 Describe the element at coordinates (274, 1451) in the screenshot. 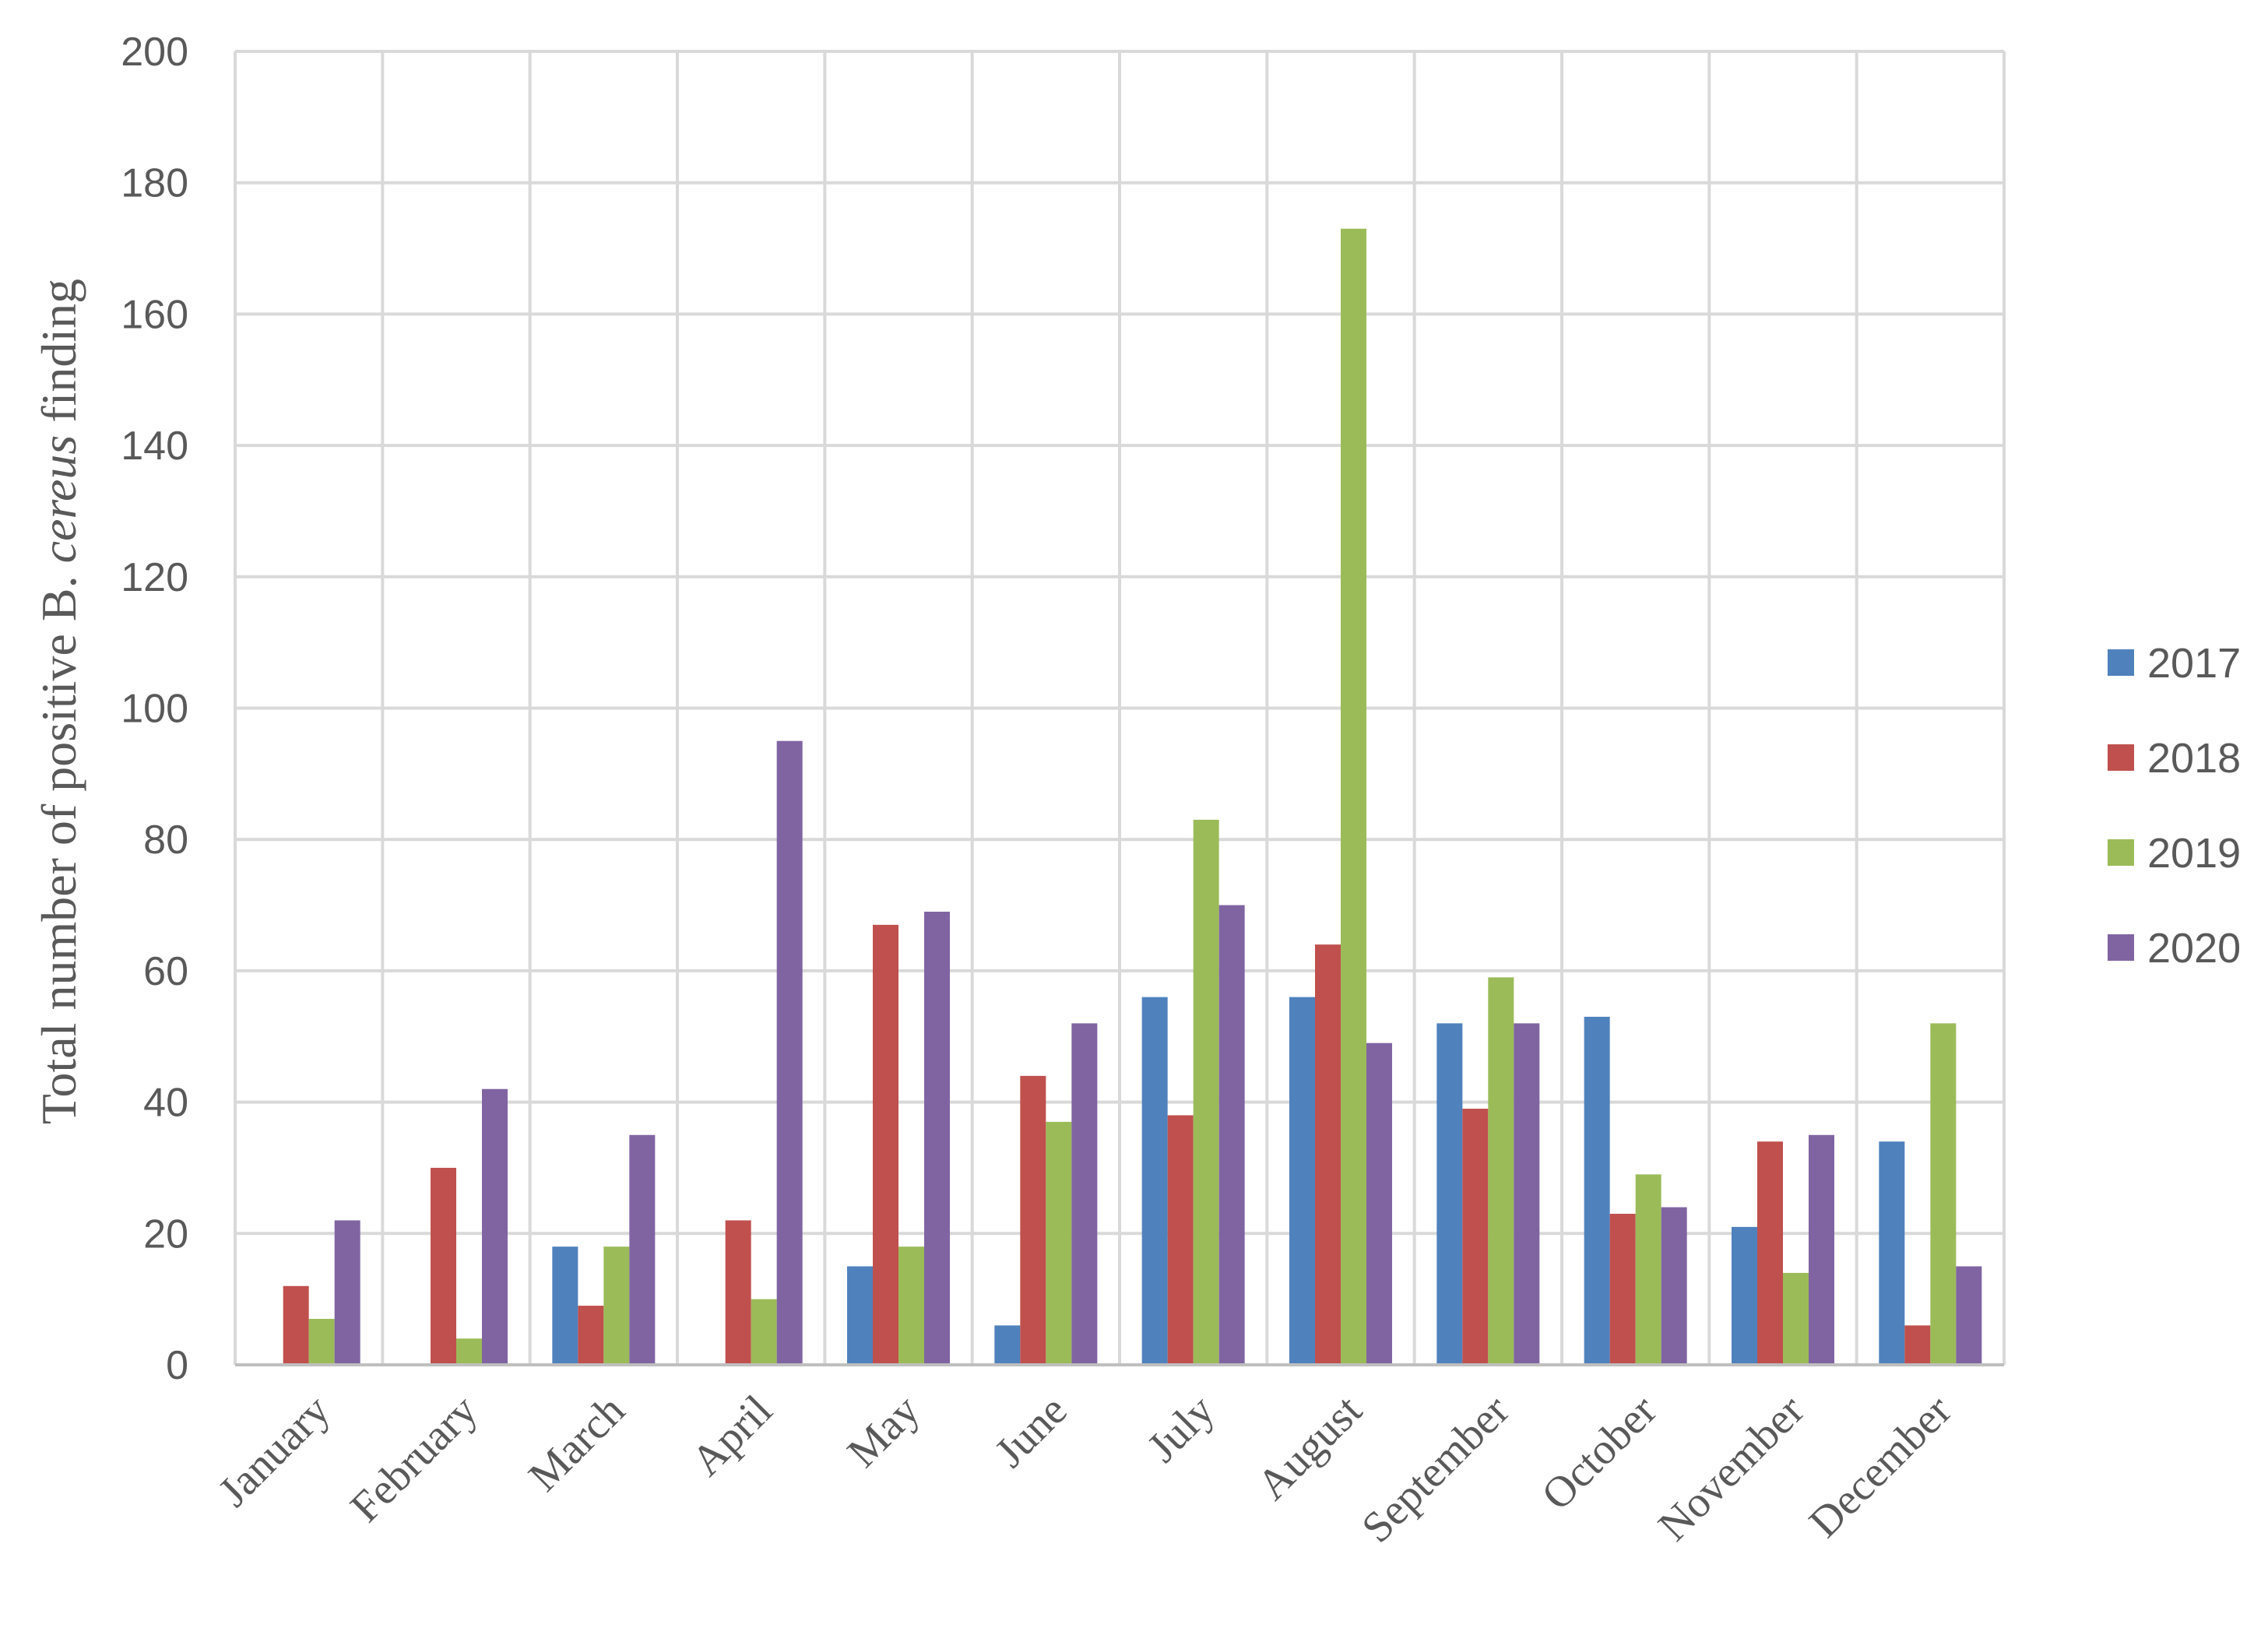

I see `x-tick-label: January` at that location.